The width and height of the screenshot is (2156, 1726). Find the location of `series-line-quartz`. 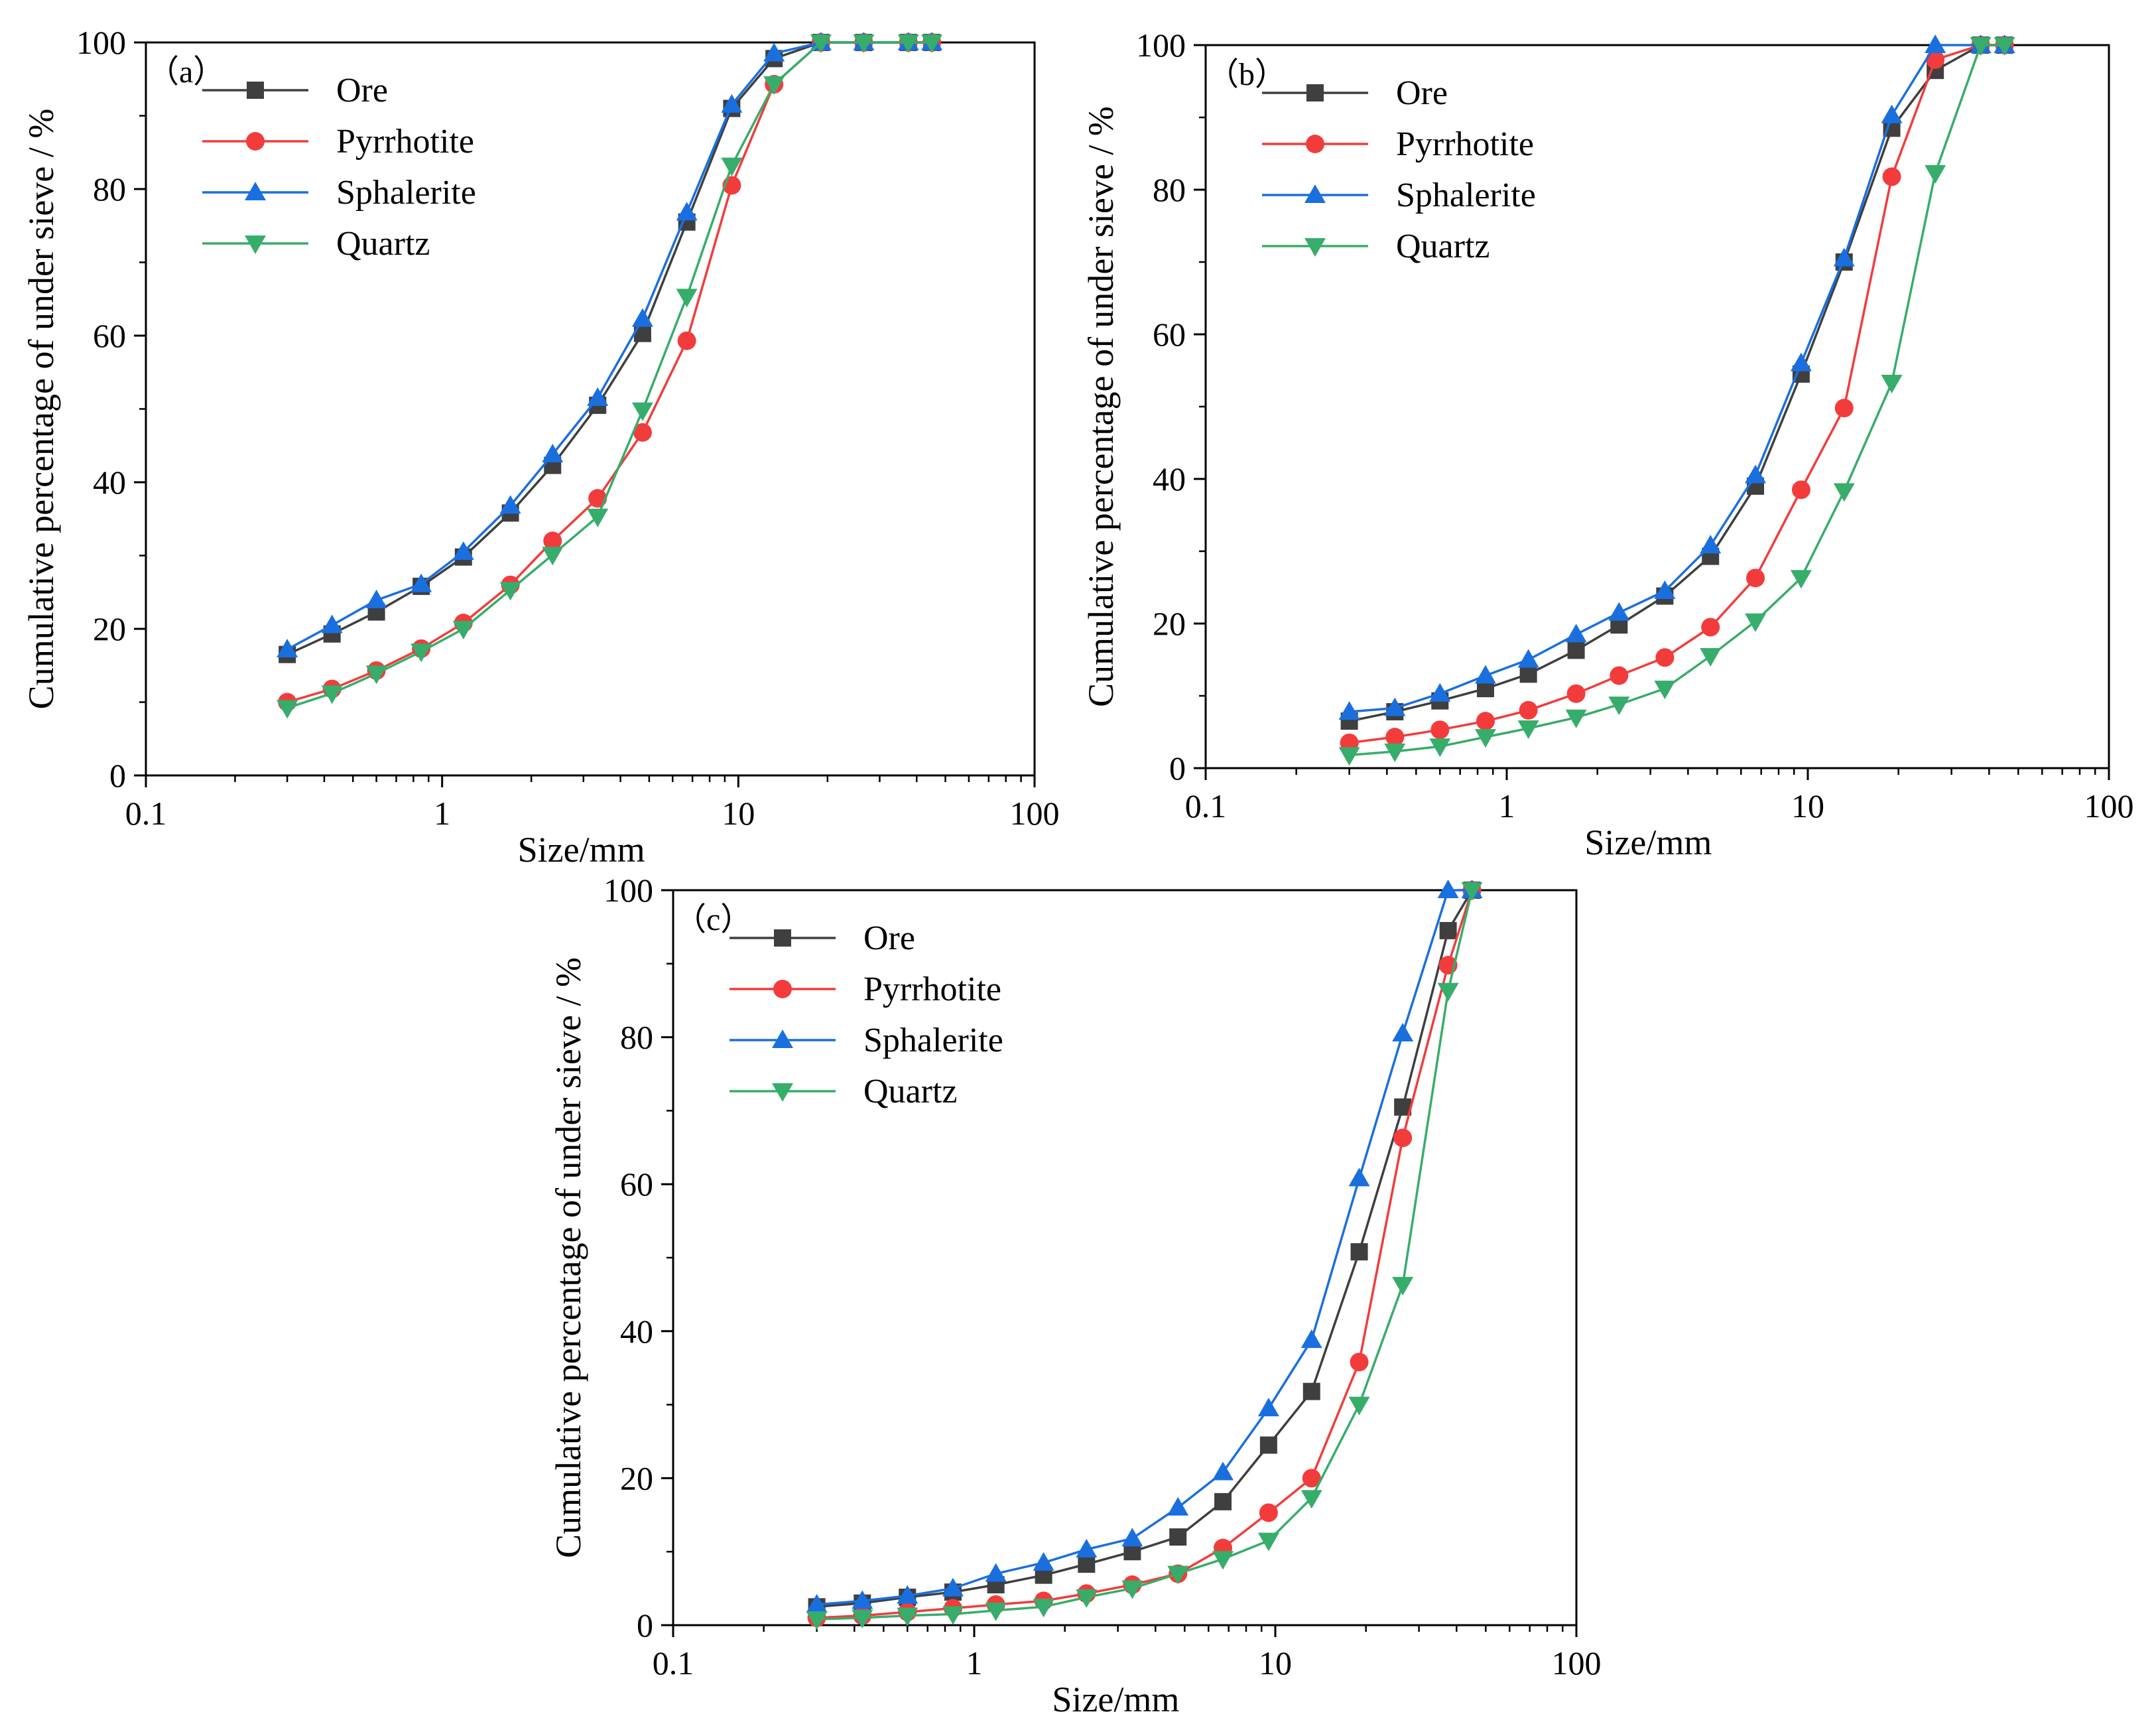

series-line-quartz is located at coordinates (1677, 400).